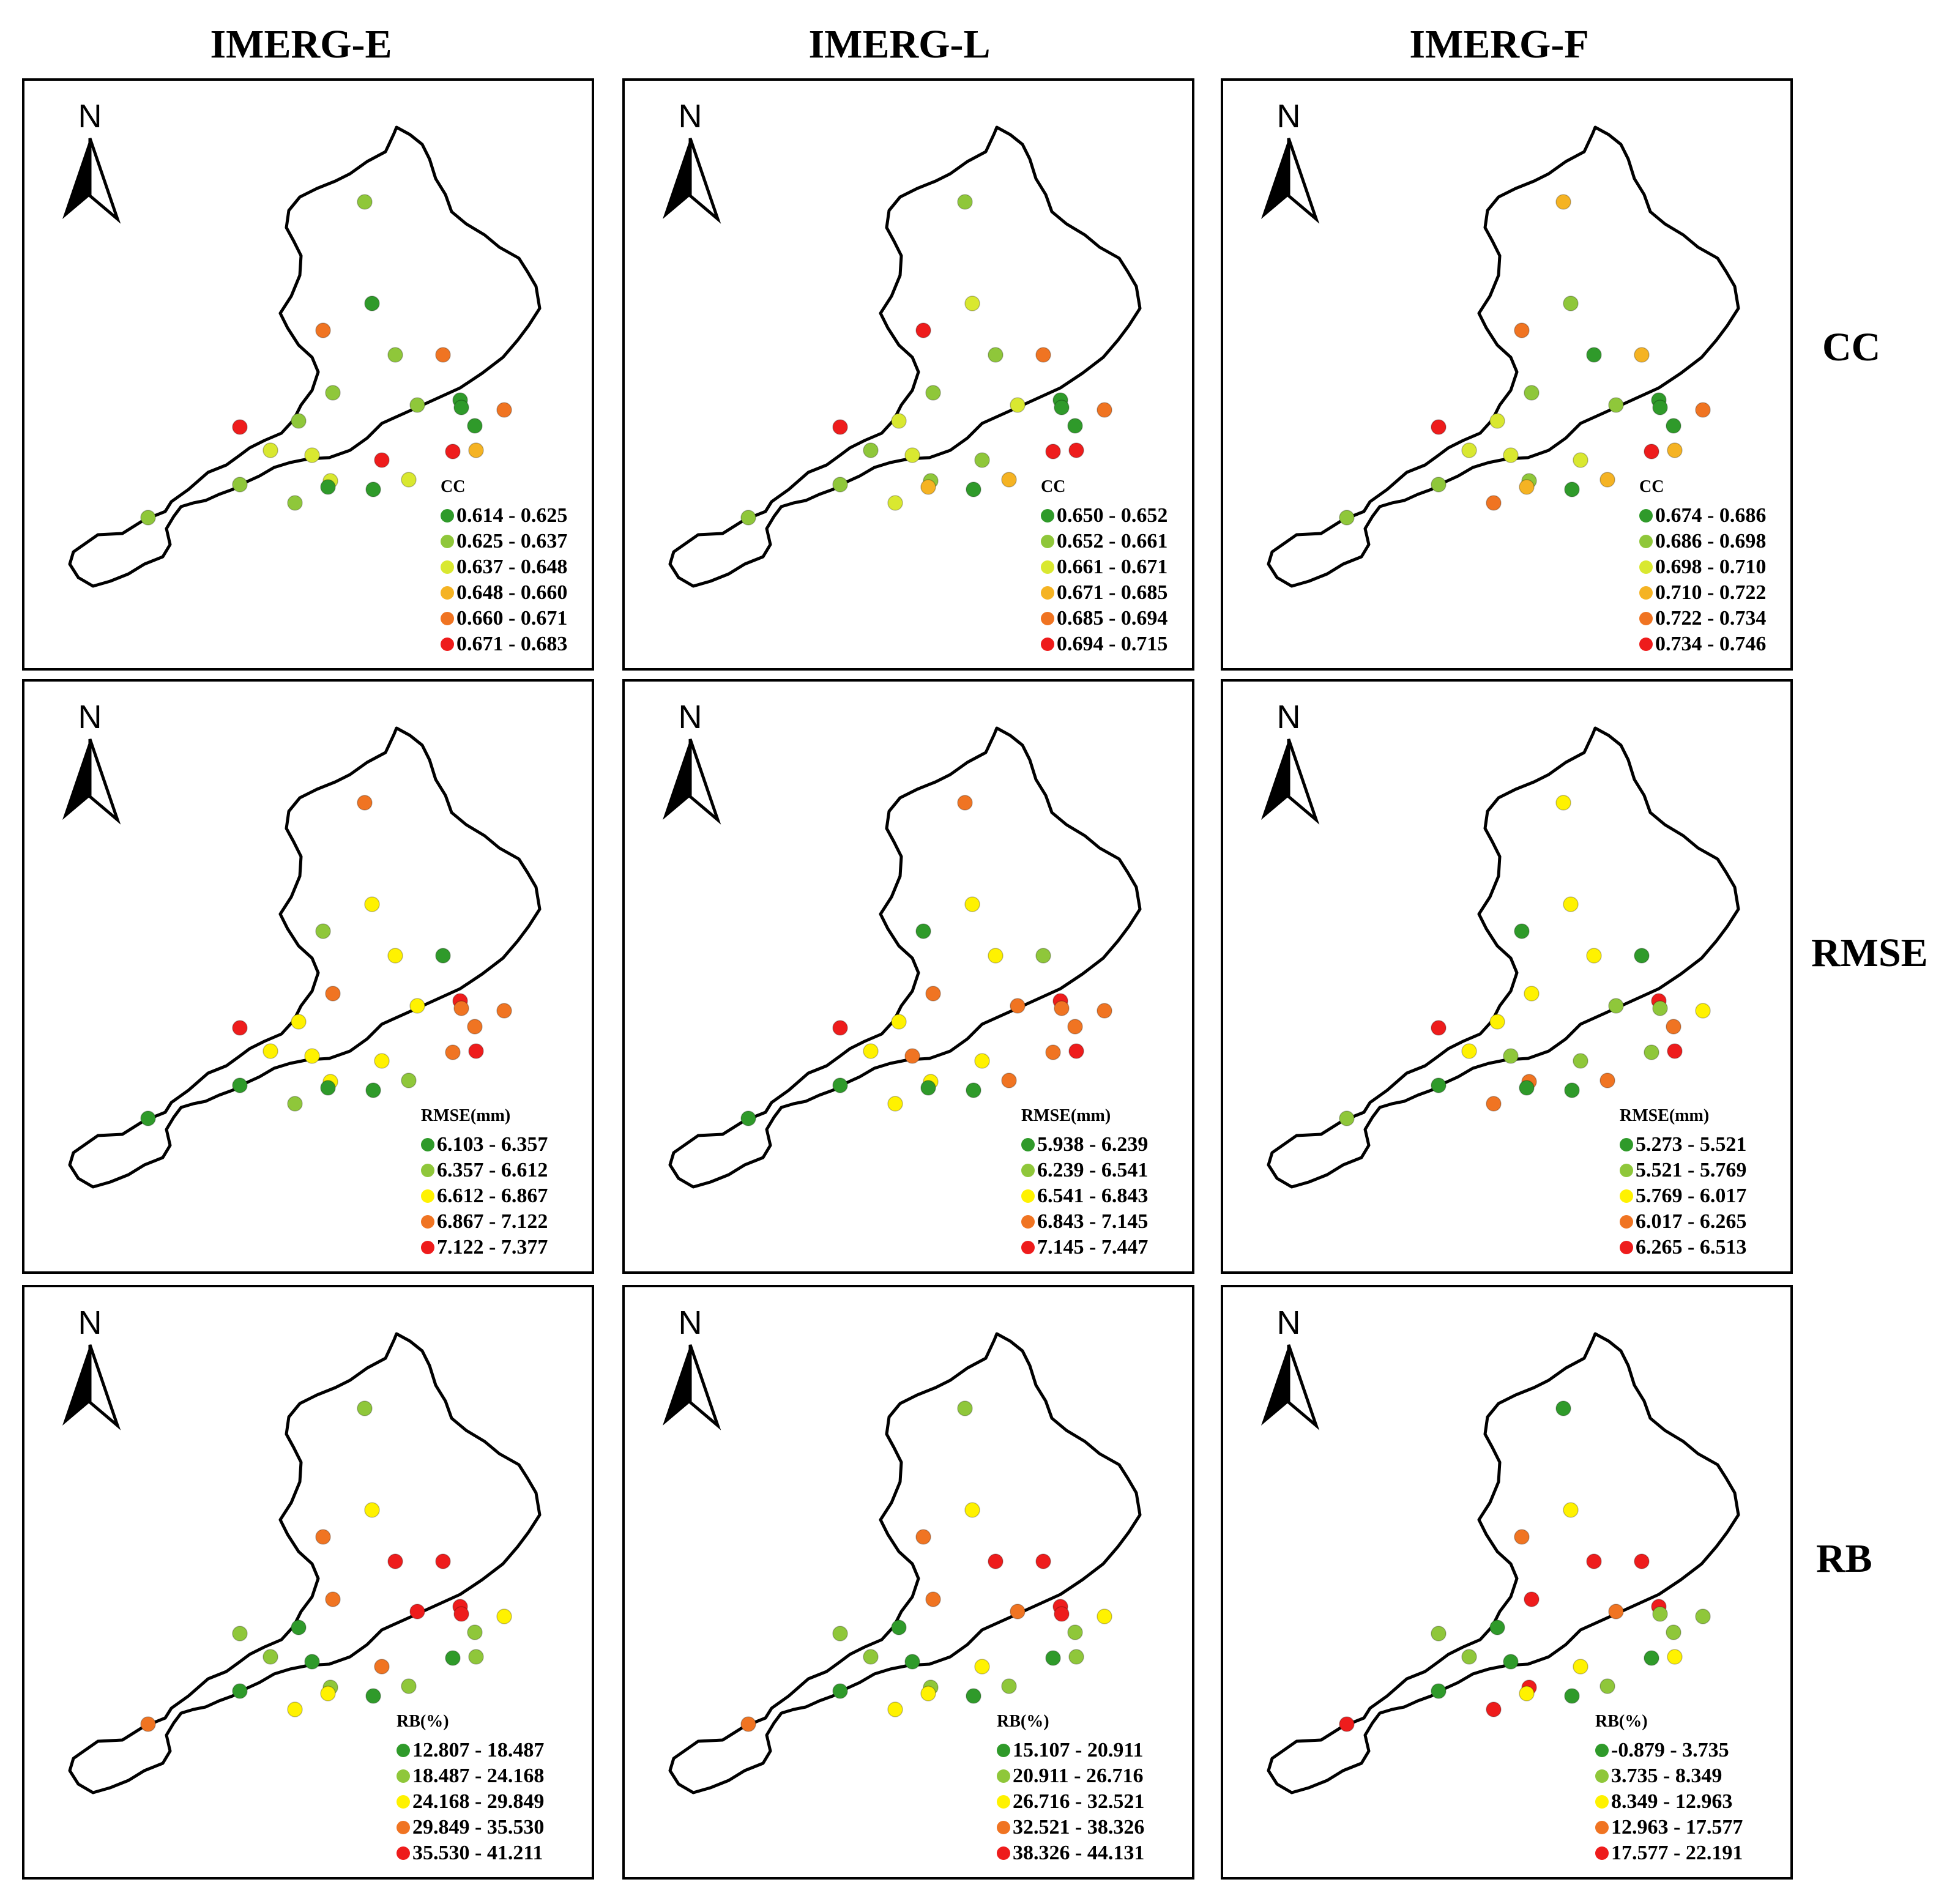 The width and height of the screenshot is (1955, 1904). I want to click on legend-label: 12.963 - 17.577, so click(1677, 1828).